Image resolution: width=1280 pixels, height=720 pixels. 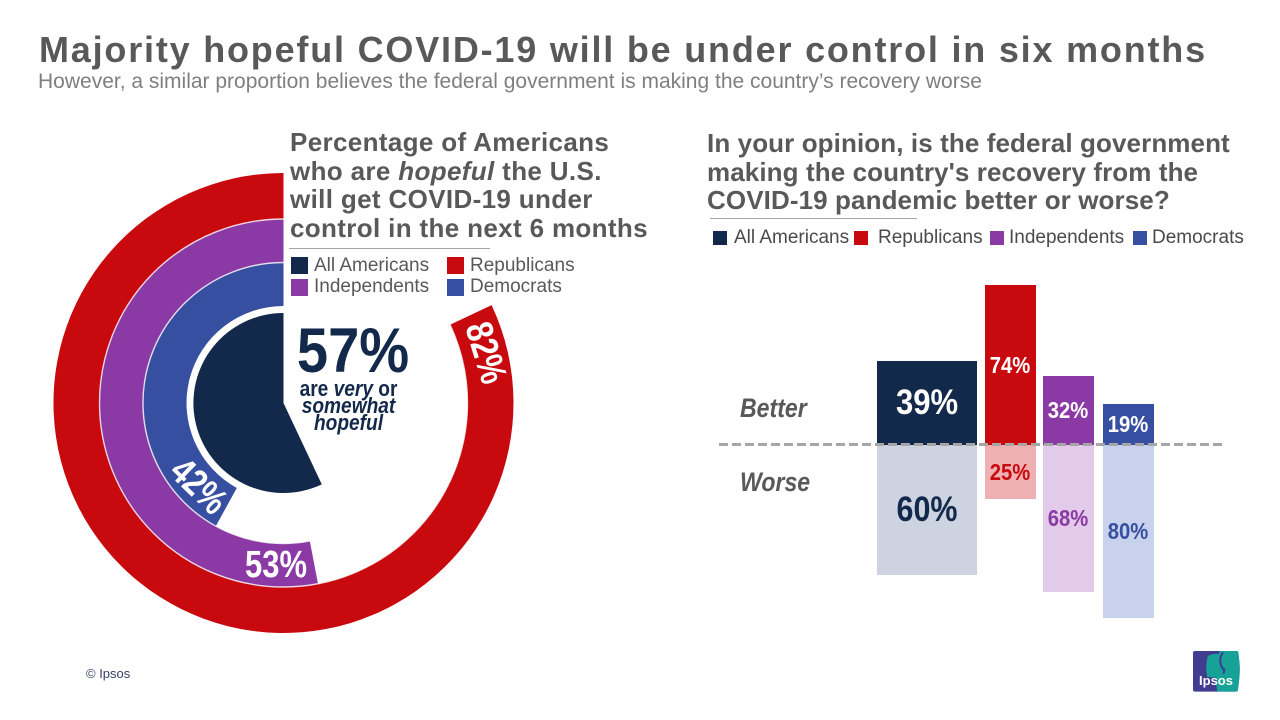 What do you see at coordinates (1216, 680) in the screenshot?
I see `svg-text: Ipsos` at bounding box center [1216, 680].